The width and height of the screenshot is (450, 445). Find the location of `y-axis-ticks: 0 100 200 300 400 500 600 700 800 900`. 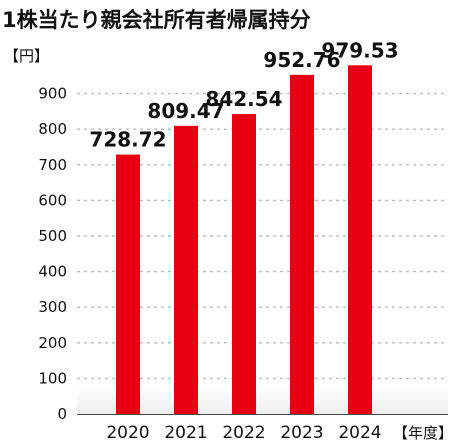

y-axis-ticks: 0 100 200 300 400 500 600 700 800 900 is located at coordinates (52, 254).